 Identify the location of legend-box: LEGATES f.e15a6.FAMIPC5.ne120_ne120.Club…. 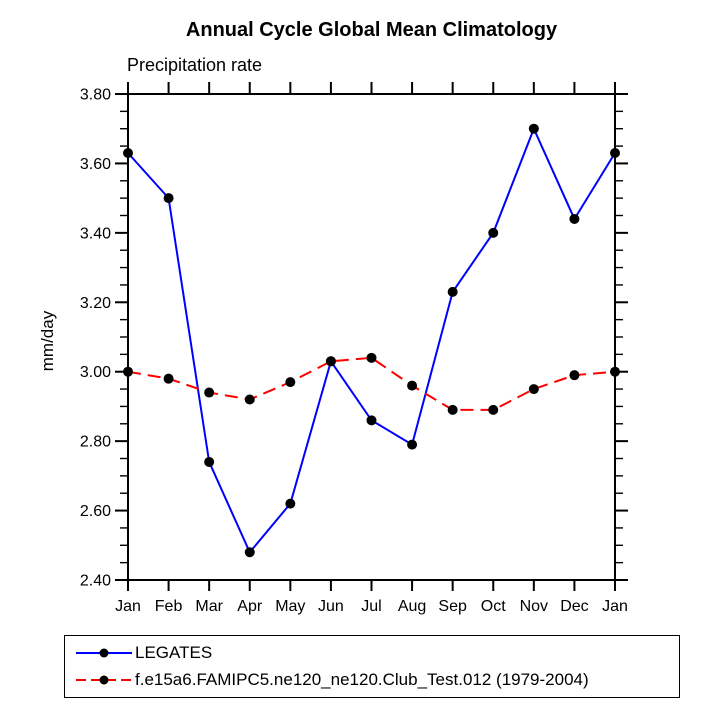
(372, 666).